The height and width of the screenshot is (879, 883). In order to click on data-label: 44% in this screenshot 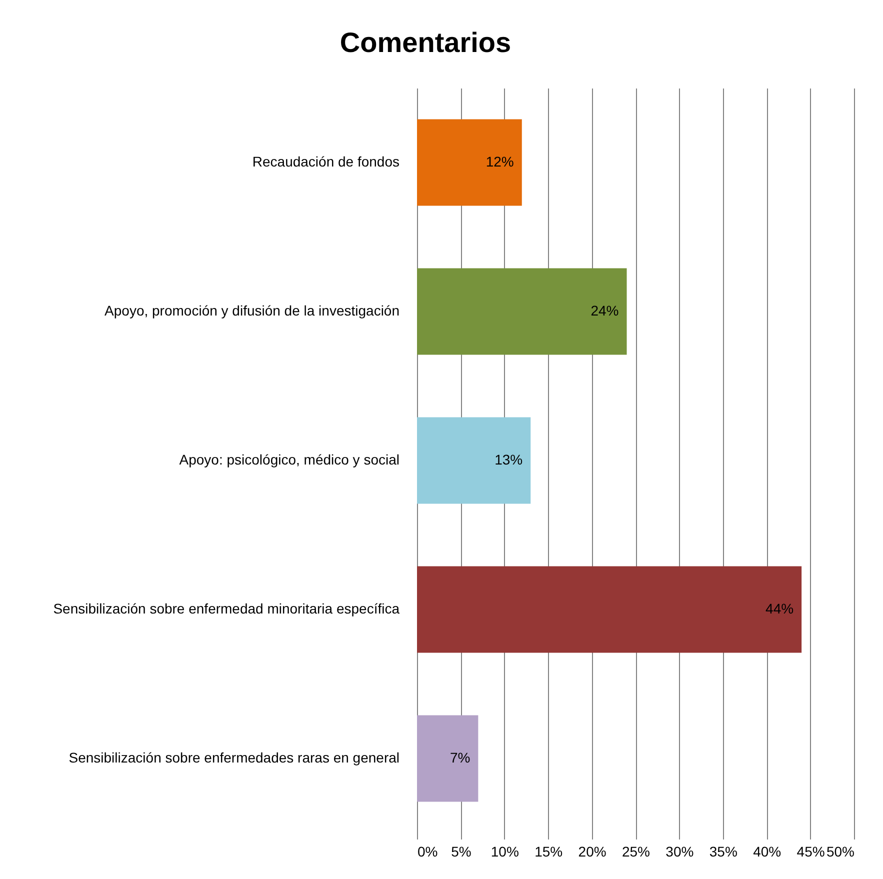, I will do `click(780, 608)`.